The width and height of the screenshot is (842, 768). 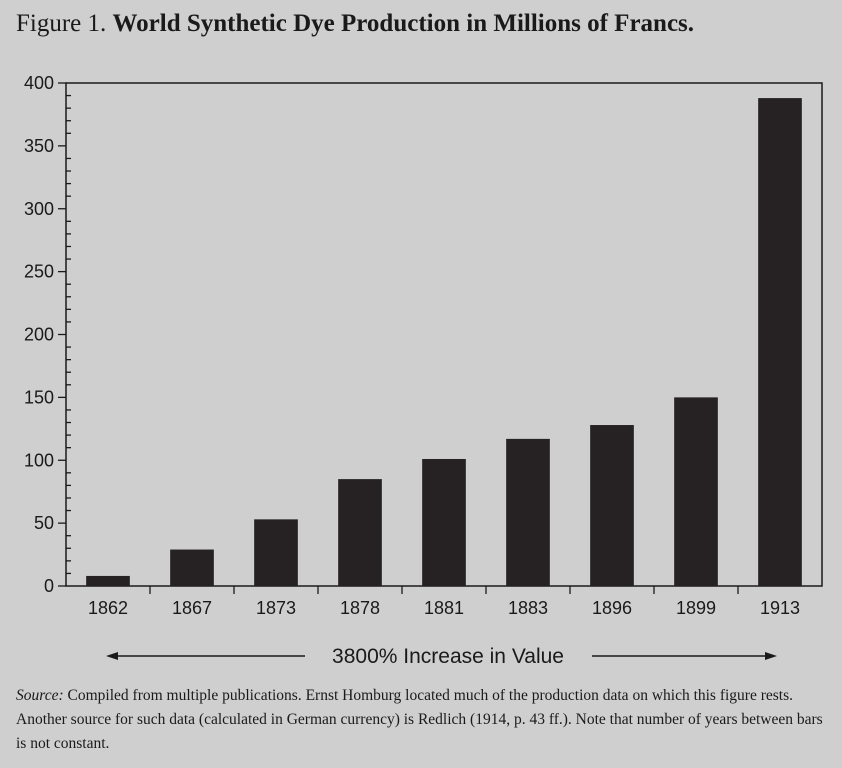 I want to click on x-tick-label-1878: 1878, so click(x=360, y=608).